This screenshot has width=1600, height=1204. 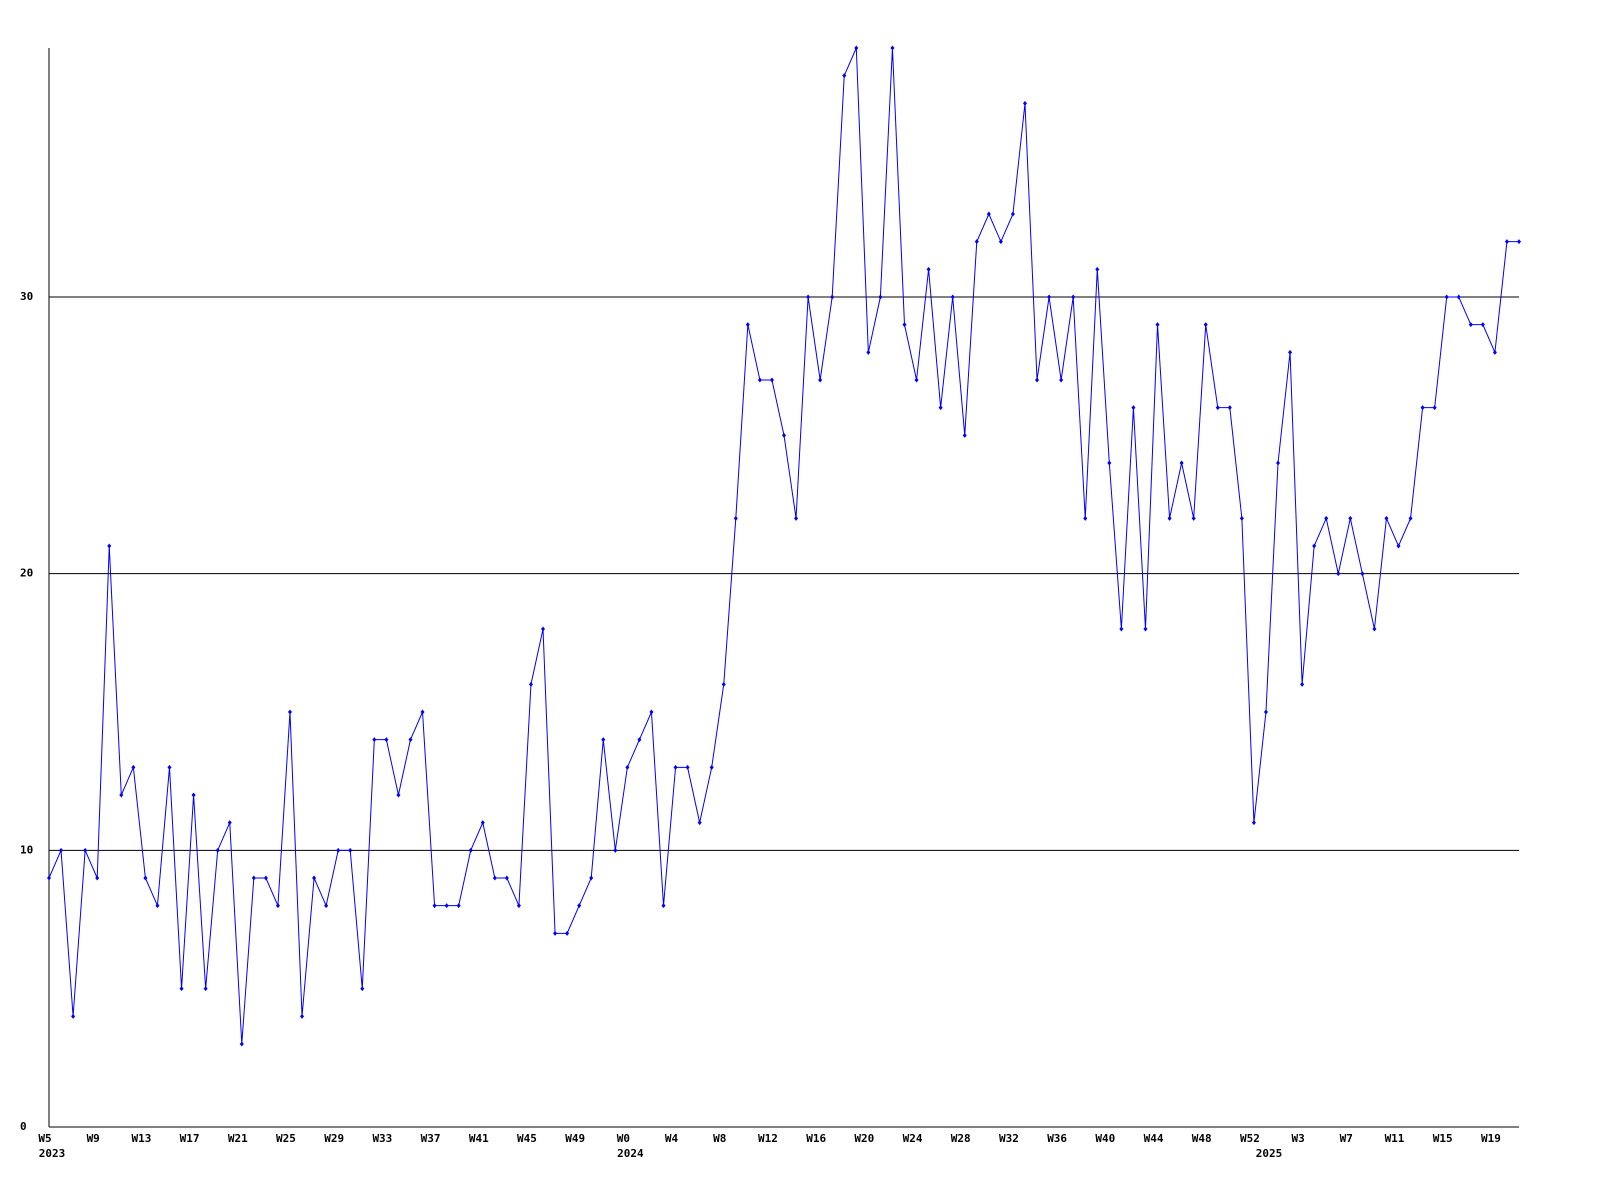 I want to click on x-tick-label: W5, so click(x=44, y=1138).